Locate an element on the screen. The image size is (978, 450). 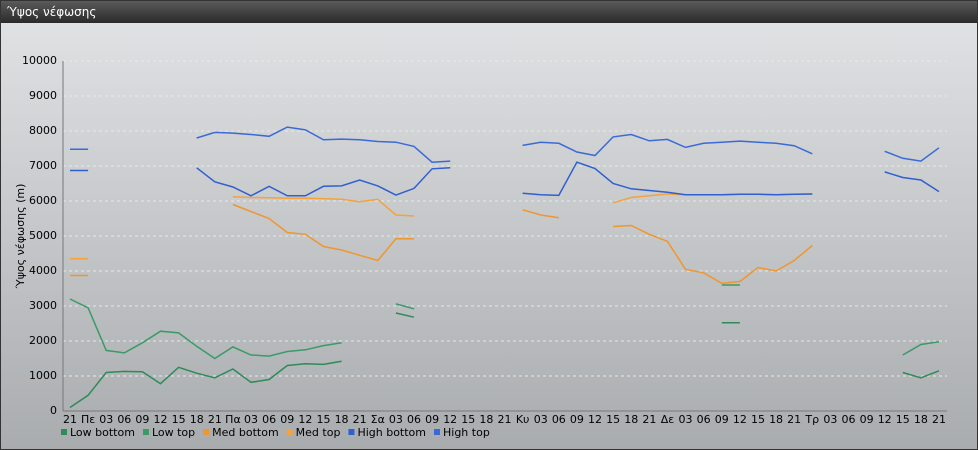
y-tick-label: 1000 is located at coordinates (43, 375).